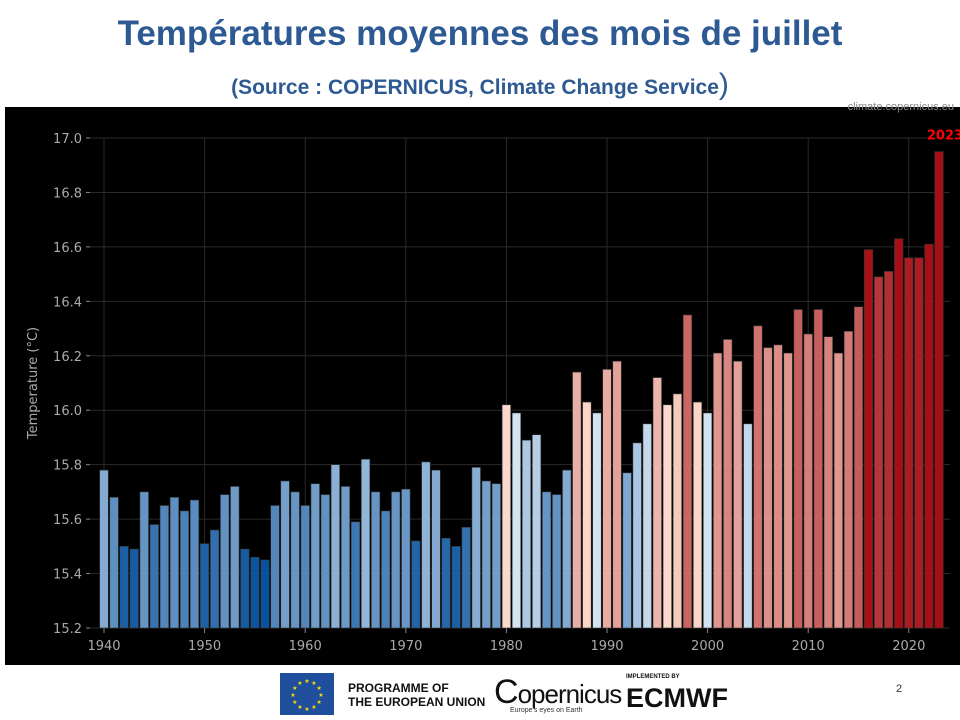  I want to click on bar-1942, so click(124, 587).